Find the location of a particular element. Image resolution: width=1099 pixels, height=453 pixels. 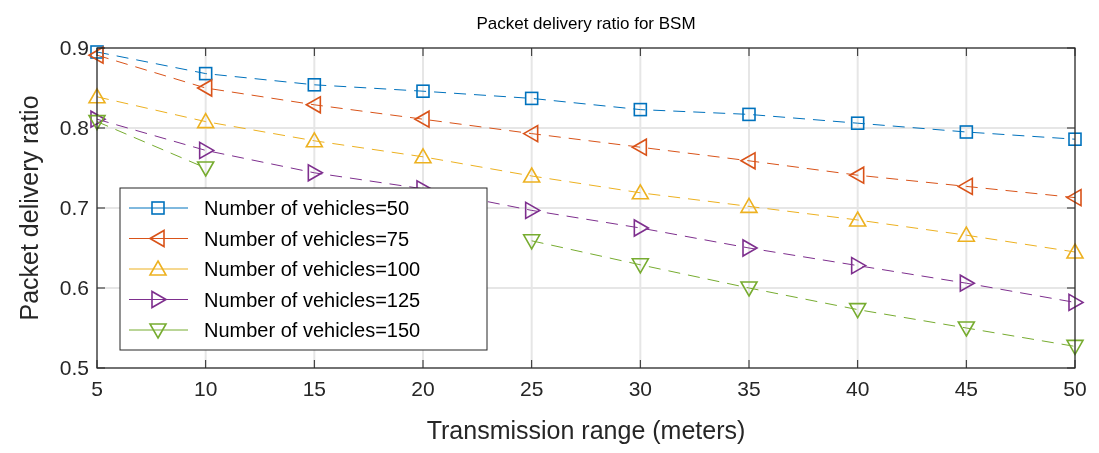

x-tick-label: 30 is located at coordinates (640, 388).